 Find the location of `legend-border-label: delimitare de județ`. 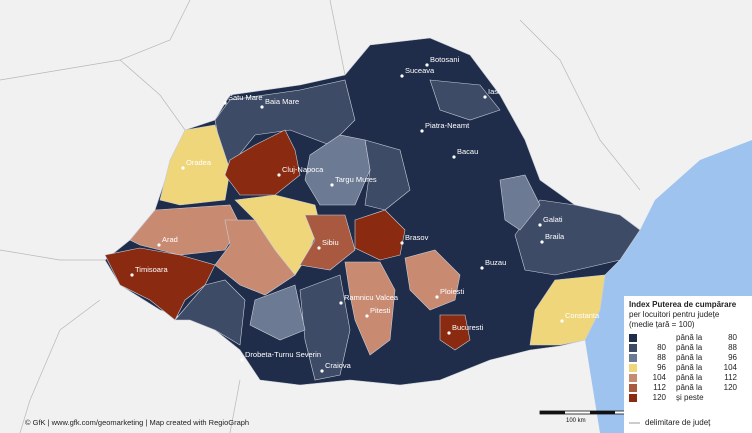

legend-border-label: delimitare de județ is located at coordinates (678, 422).